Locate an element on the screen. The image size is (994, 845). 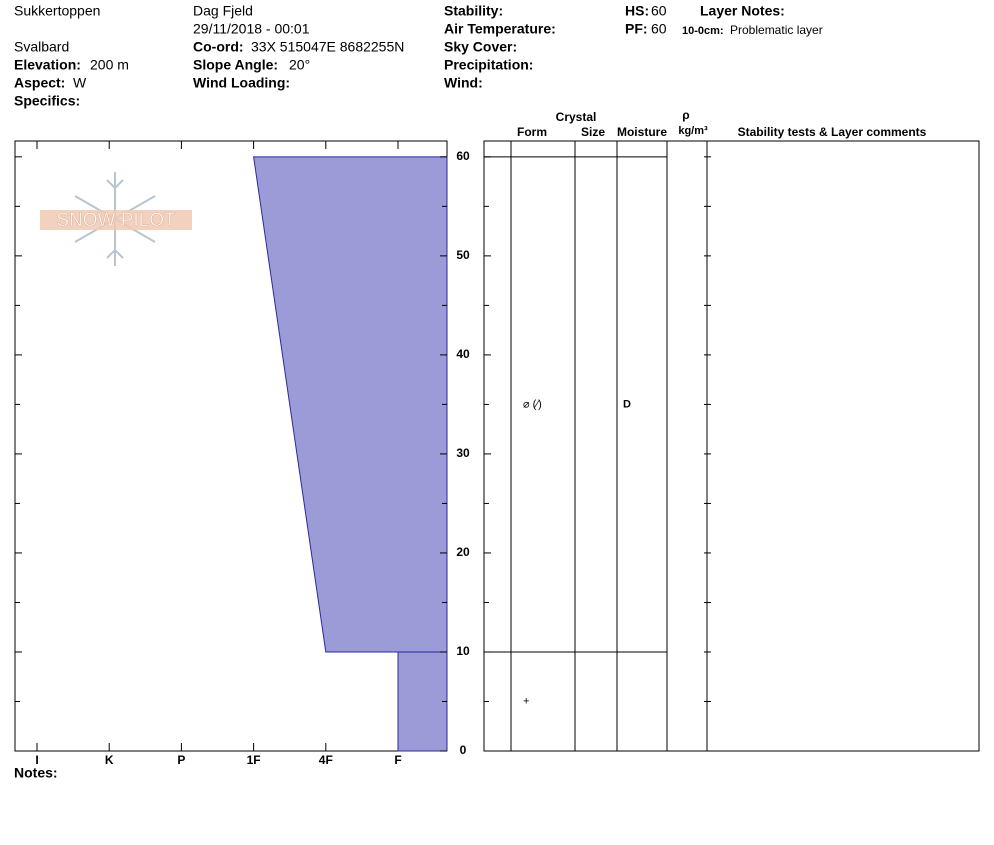
y-tick-label: 0 is located at coordinates (463, 750).